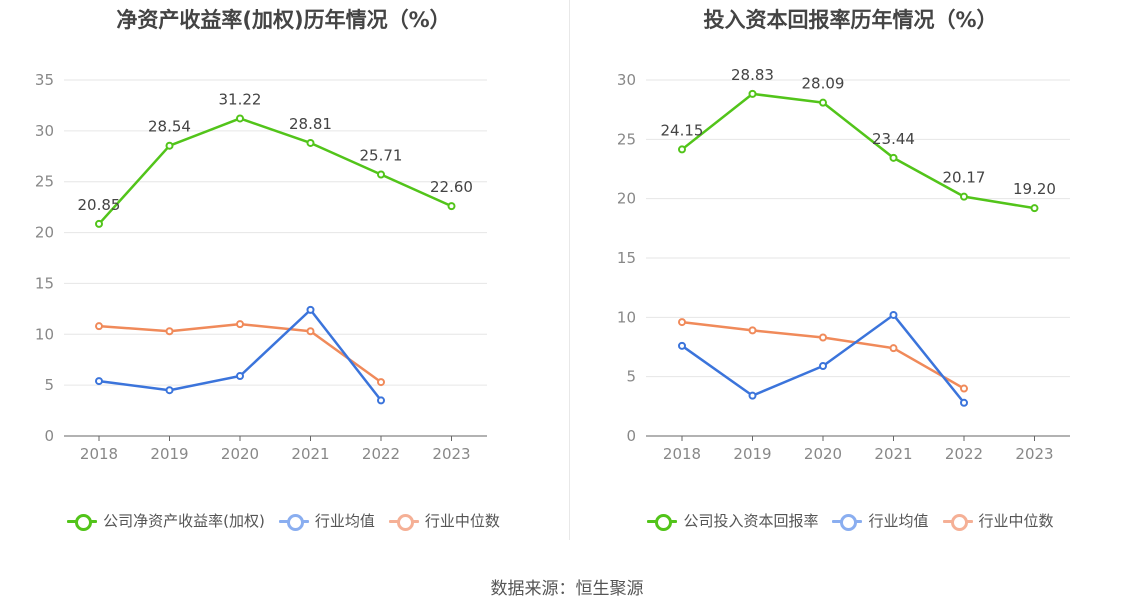 The width and height of the screenshot is (1134, 612). What do you see at coordinates (567, 589) in the screenshot?
I see `data-source-note: 数据来源：恒生聚源` at bounding box center [567, 589].